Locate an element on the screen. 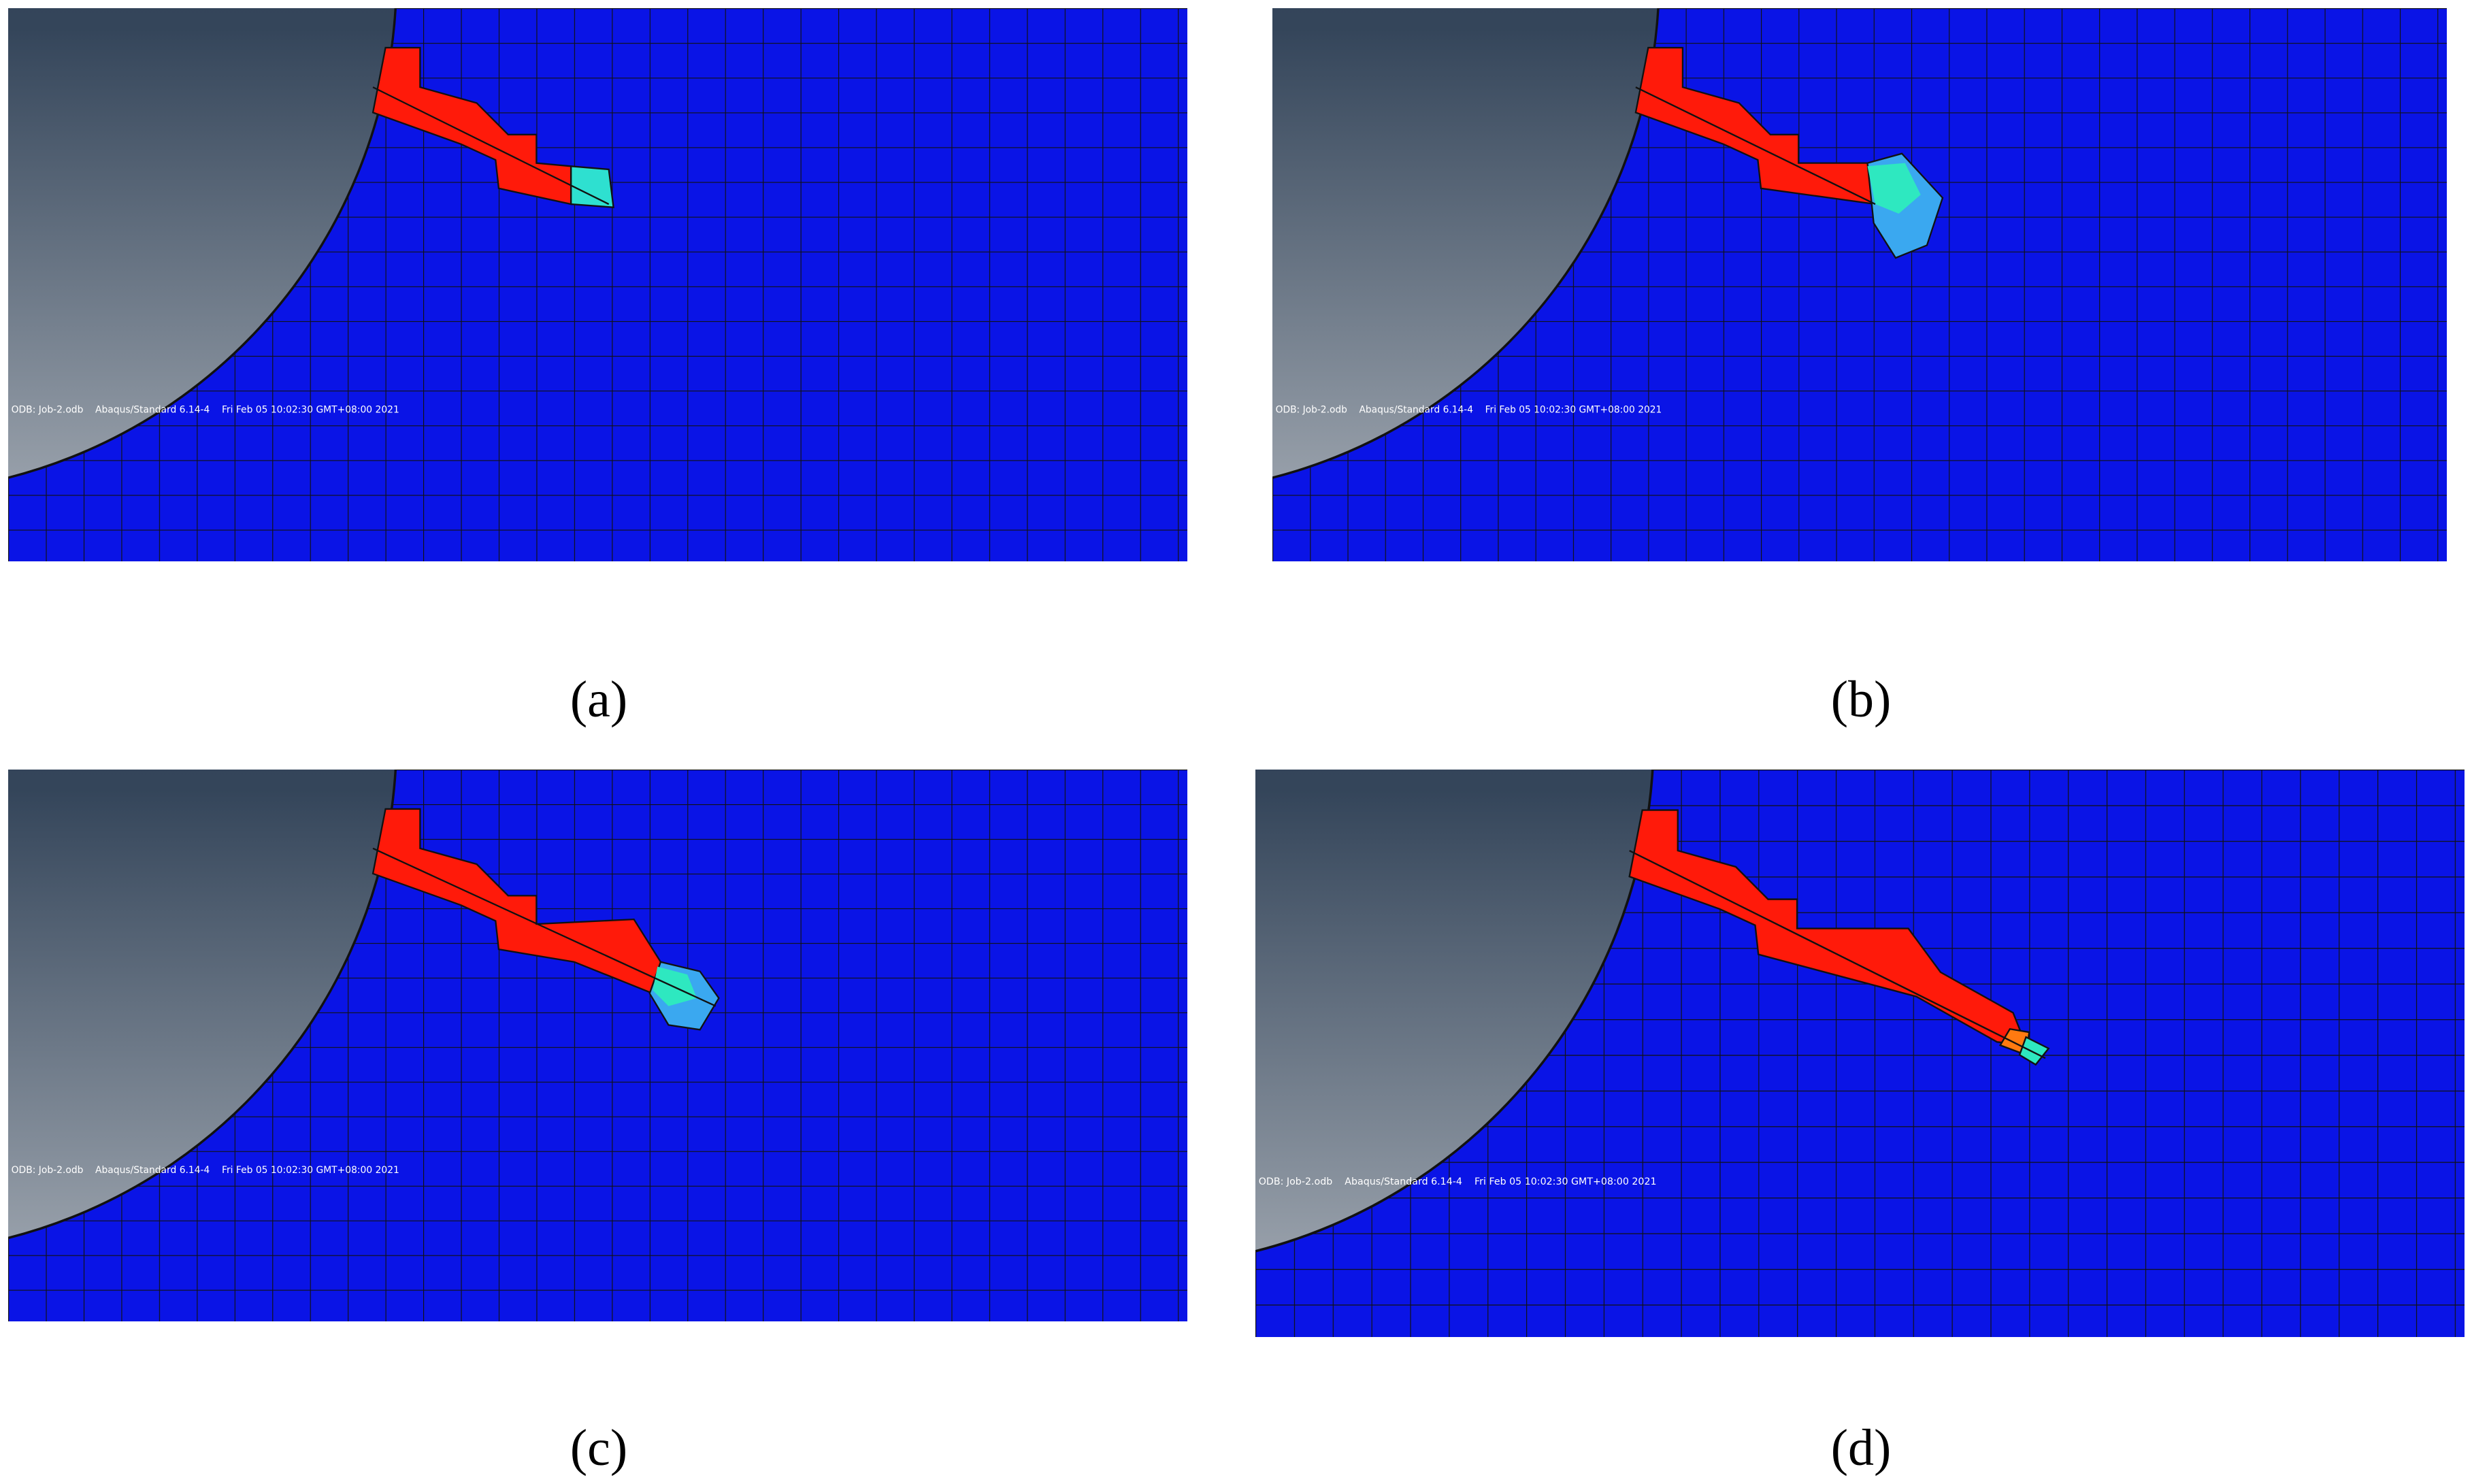 The width and height of the screenshot is (2472, 1484). panel-label: (a) is located at coordinates (599, 699).